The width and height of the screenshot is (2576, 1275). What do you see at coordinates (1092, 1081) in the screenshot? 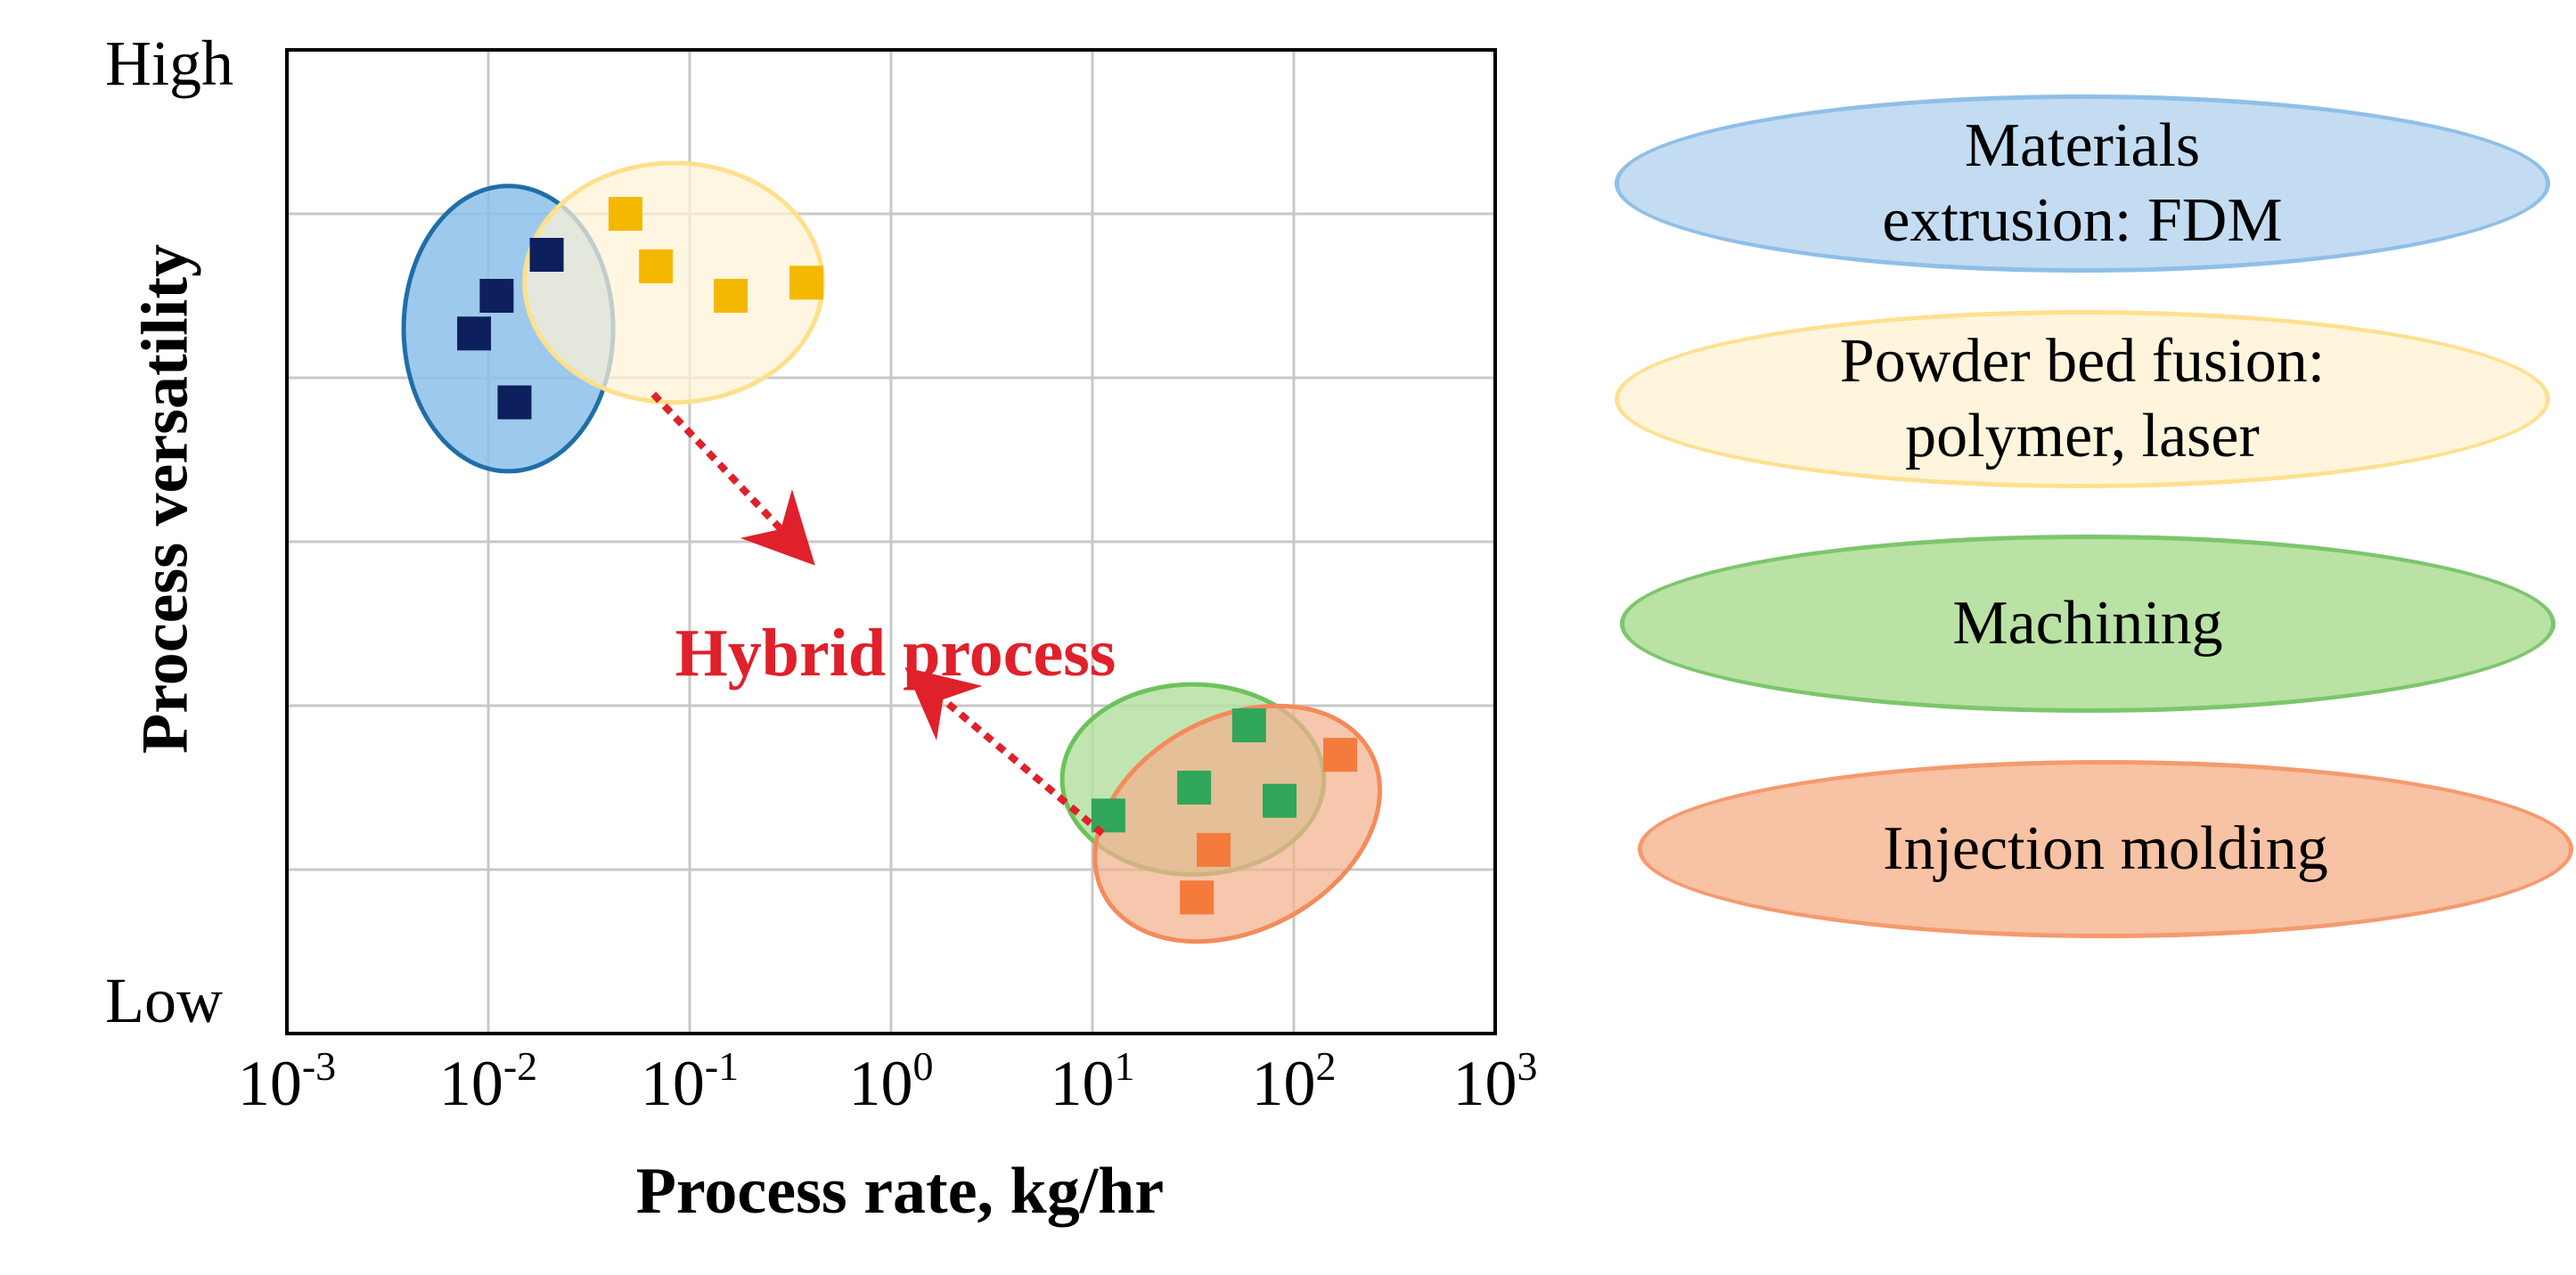
I see `x-tick-label: 10¹` at bounding box center [1092, 1081].